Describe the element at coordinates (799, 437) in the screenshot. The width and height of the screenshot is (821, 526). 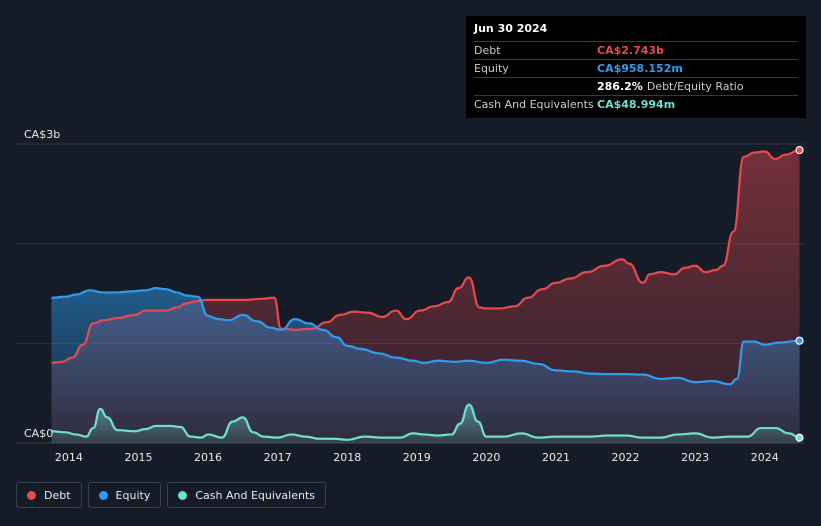
I see `series-end-marker-cash` at that location.